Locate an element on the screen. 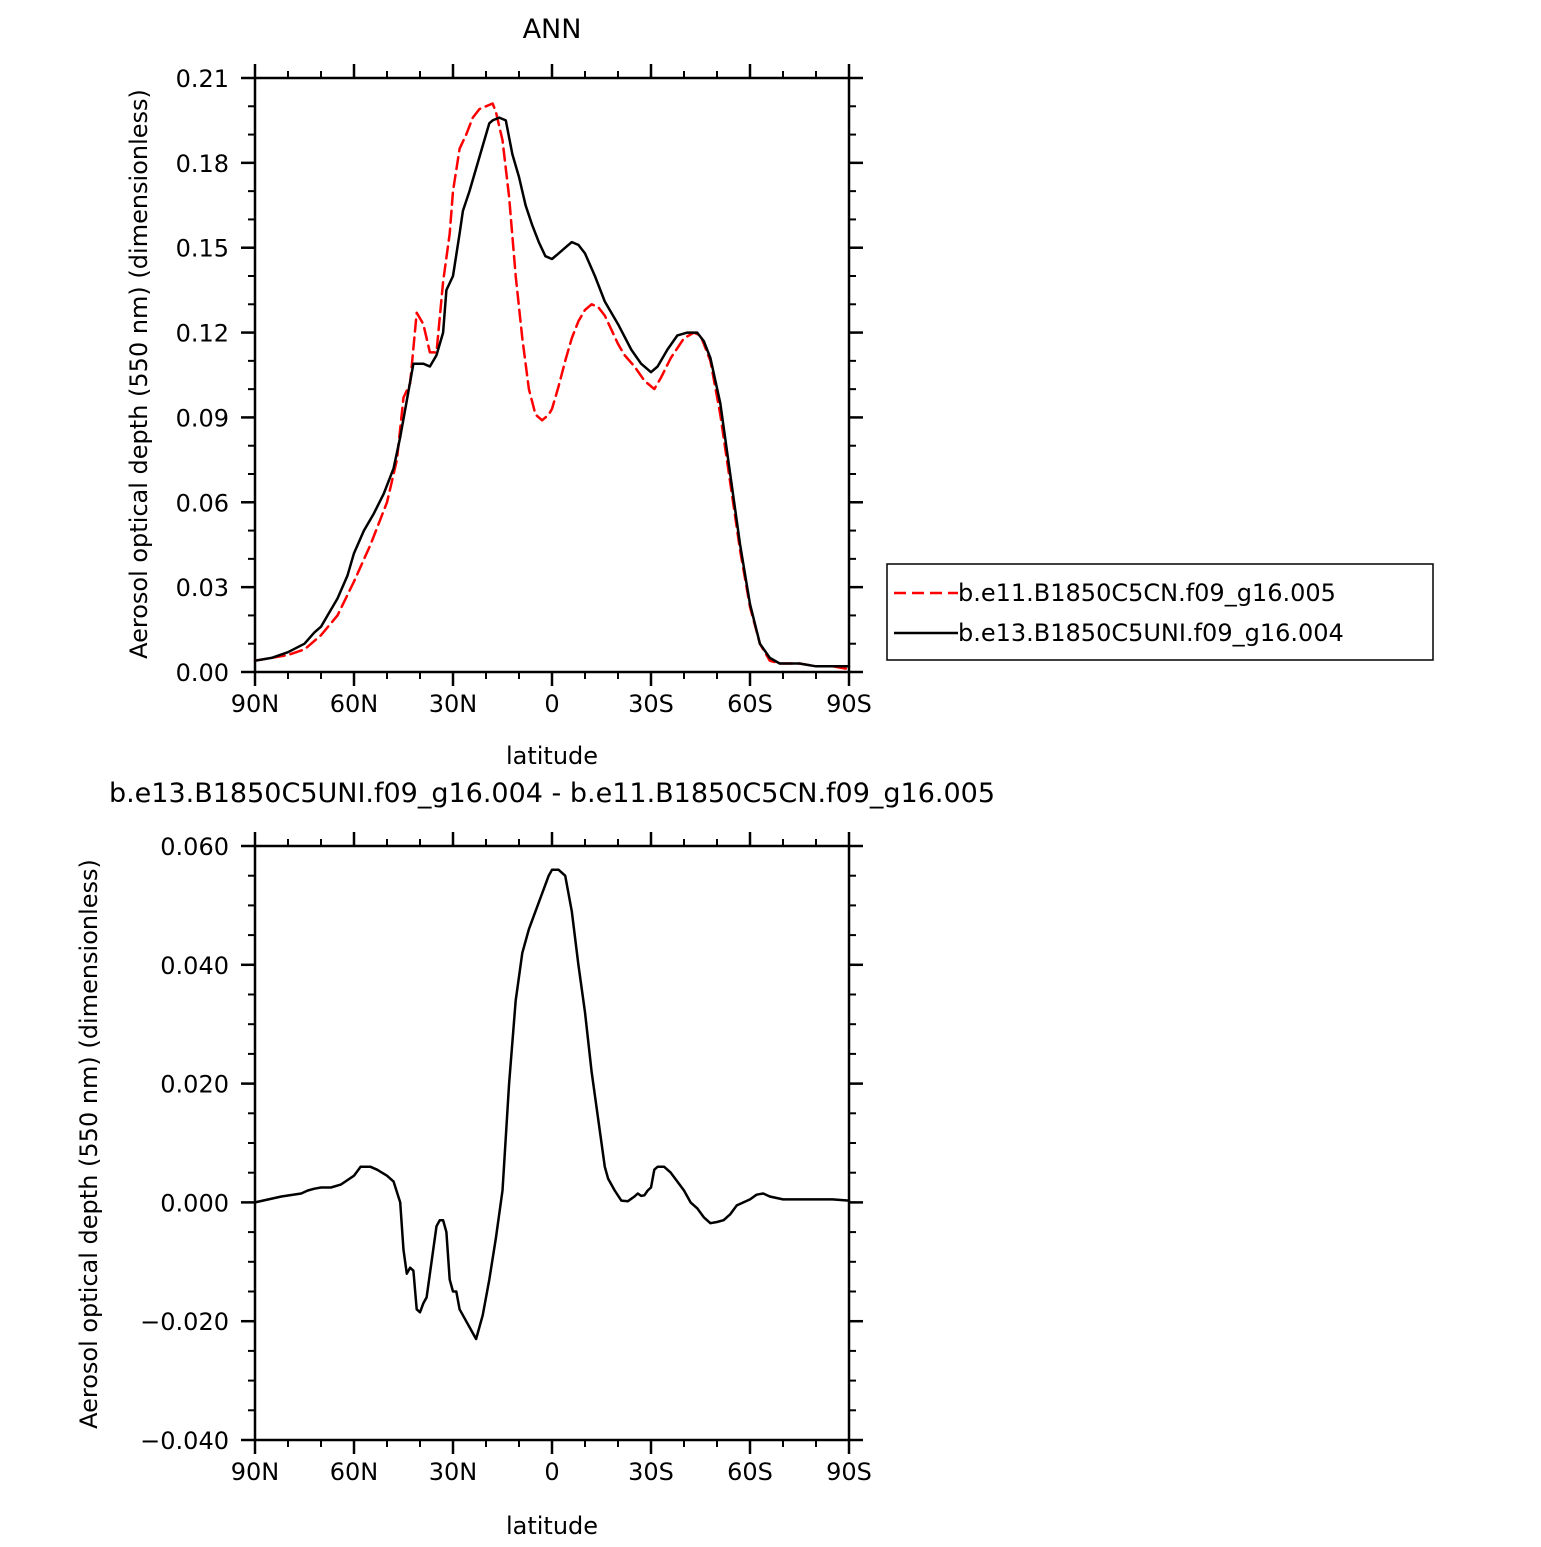  bottom-x-tick-label: 60N is located at coordinates (354, 1472).